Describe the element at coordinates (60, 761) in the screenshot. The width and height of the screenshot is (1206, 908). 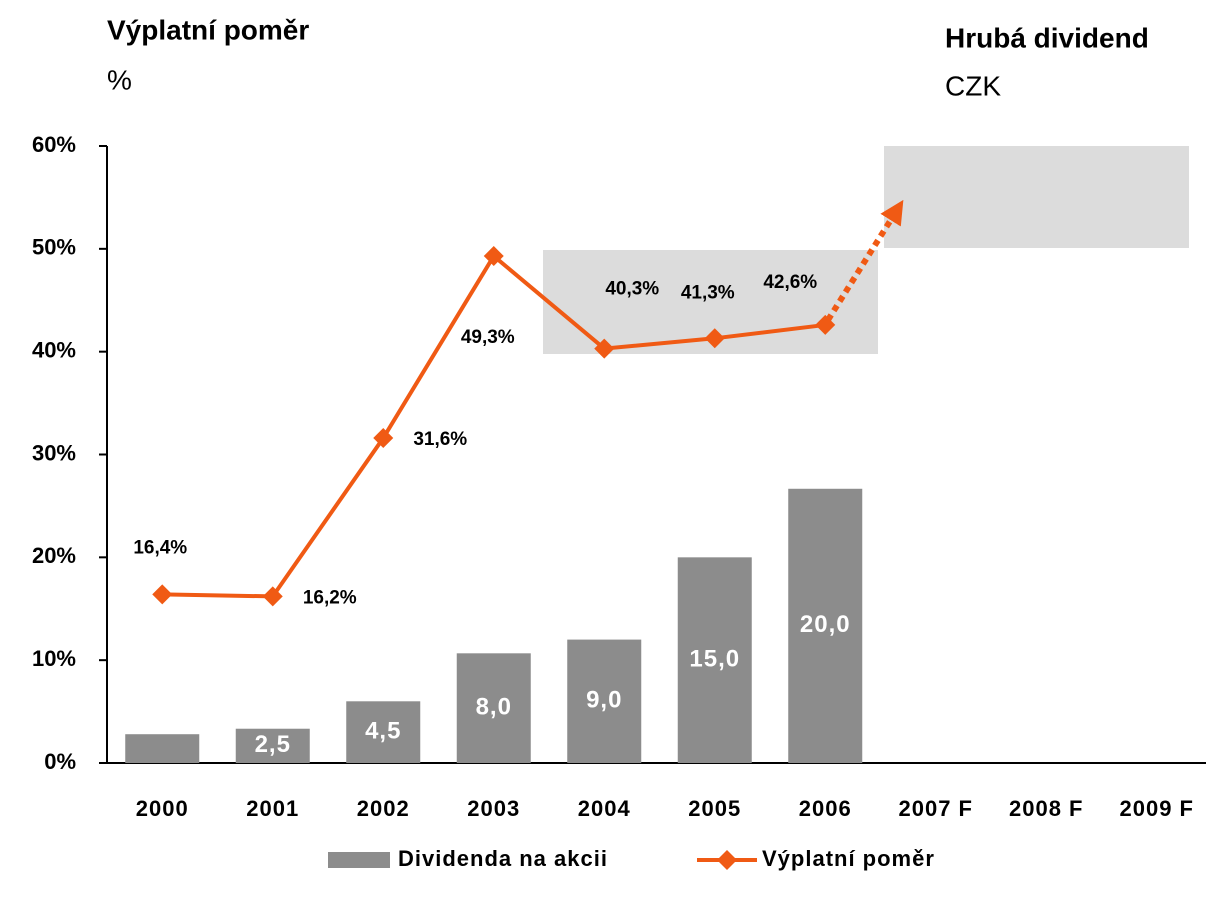
I see `y-tick-label: 0%` at that location.